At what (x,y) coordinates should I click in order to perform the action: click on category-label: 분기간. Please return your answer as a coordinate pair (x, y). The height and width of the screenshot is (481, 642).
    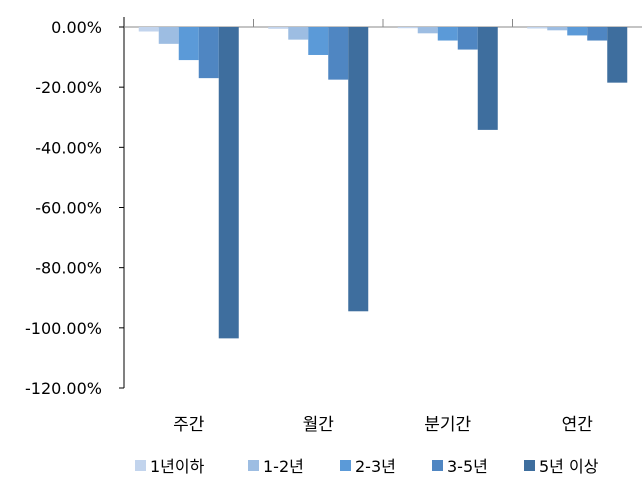
    Looking at the image, I should click on (447, 425).